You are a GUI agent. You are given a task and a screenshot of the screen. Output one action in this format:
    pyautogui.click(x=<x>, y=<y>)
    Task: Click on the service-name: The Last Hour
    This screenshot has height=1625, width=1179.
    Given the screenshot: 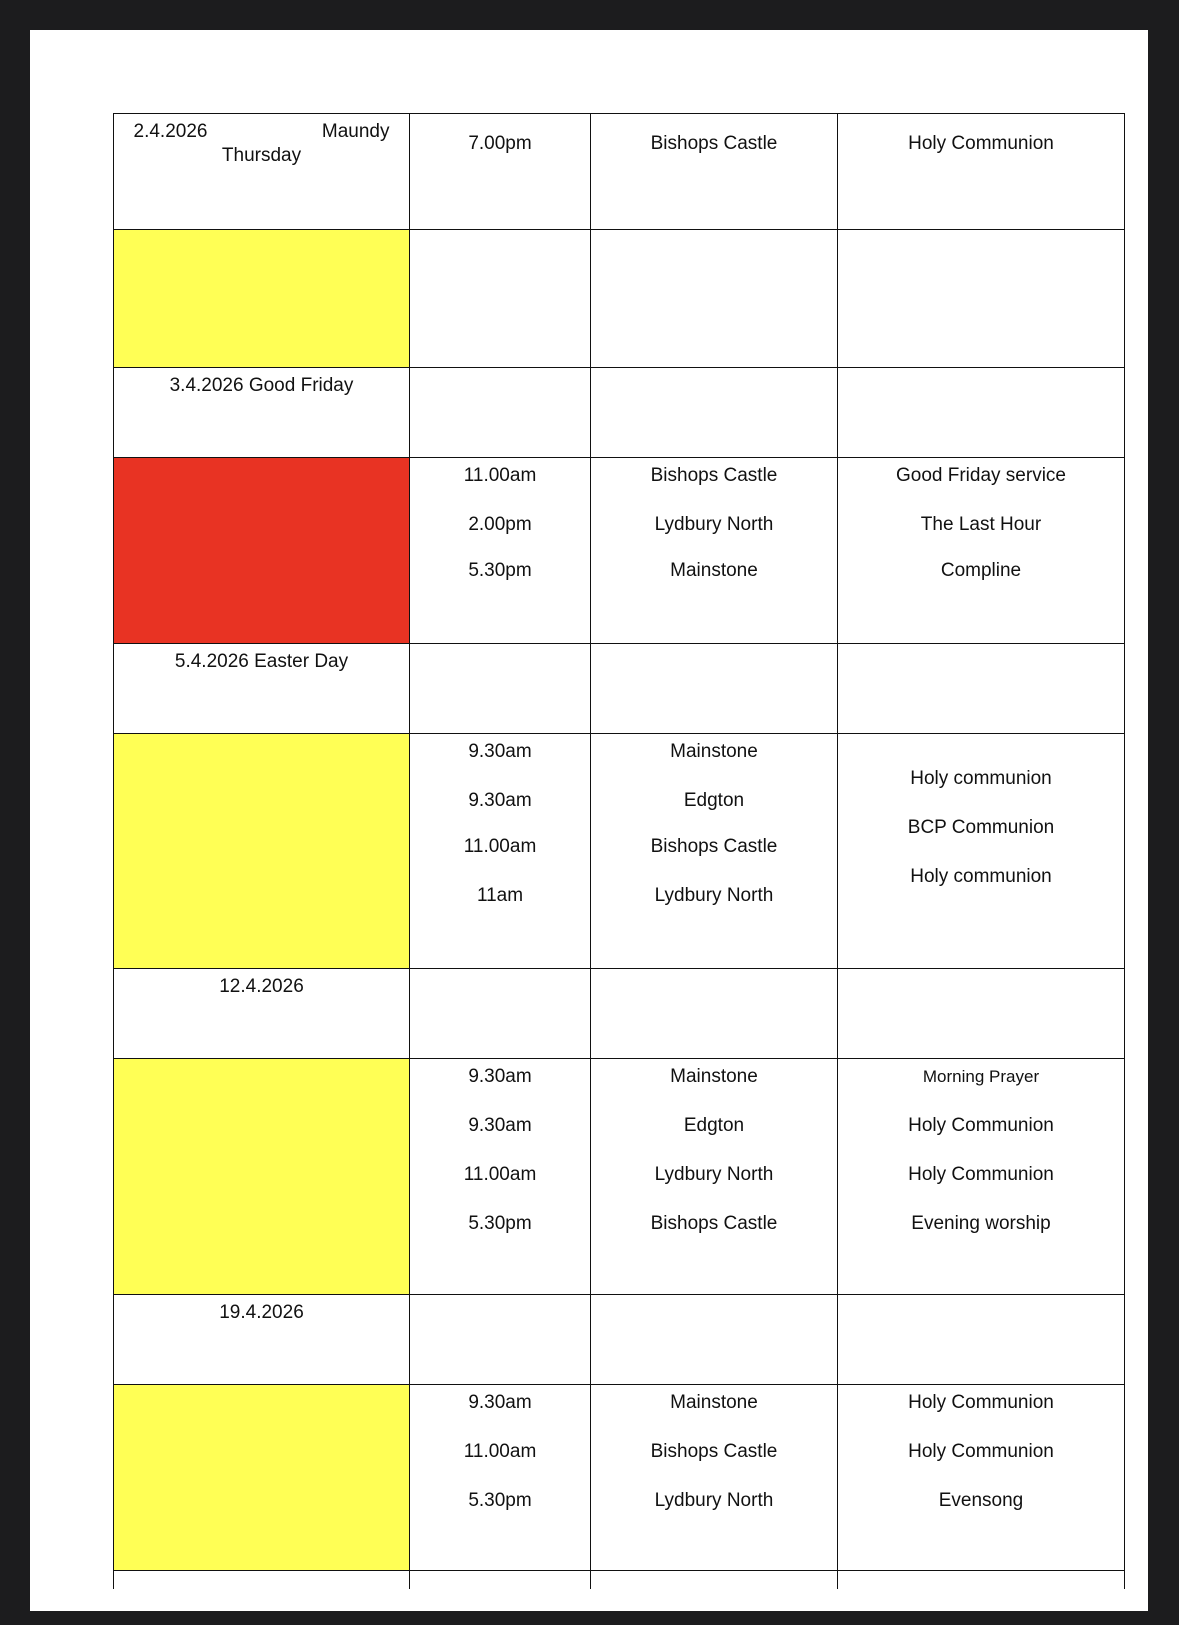 What is the action you would take?
    pyautogui.click(x=981, y=524)
    